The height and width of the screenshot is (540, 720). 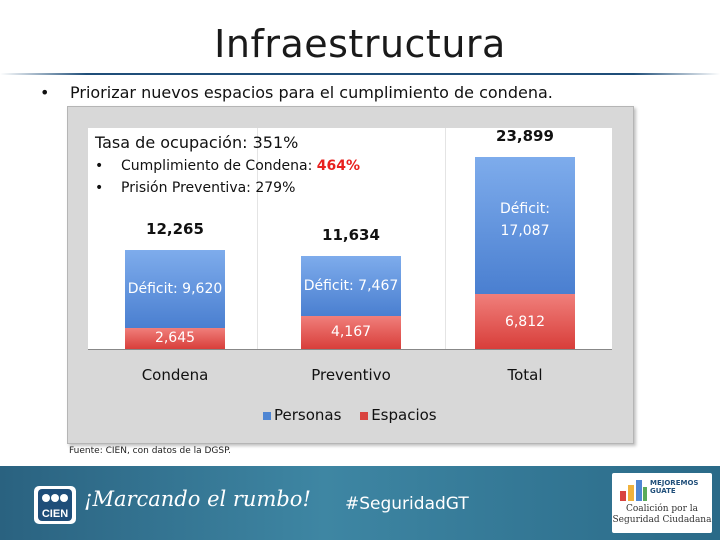 I want to click on bar-personas-condena, so click(x=175, y=289).